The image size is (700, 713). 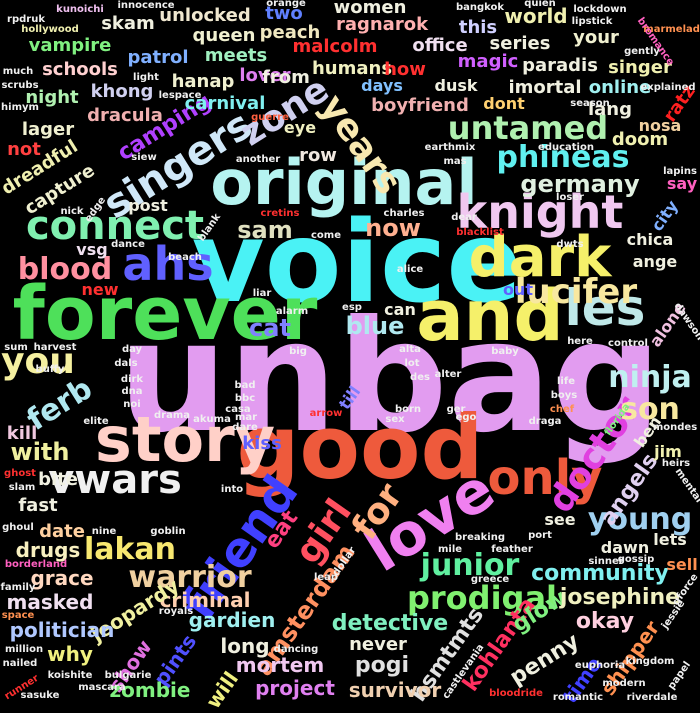 What do you see at coordinates (180, 95) in the screenshot?
I see `word-lespace: lespace` at bounding box center [180, 95].